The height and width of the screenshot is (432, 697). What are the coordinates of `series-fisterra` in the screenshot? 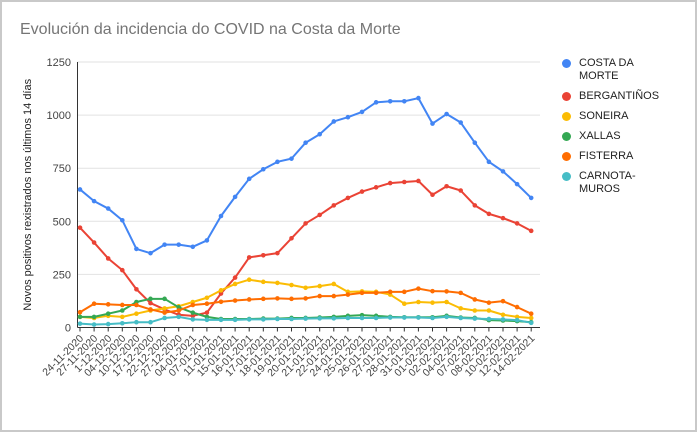 It's located at (305, 301).